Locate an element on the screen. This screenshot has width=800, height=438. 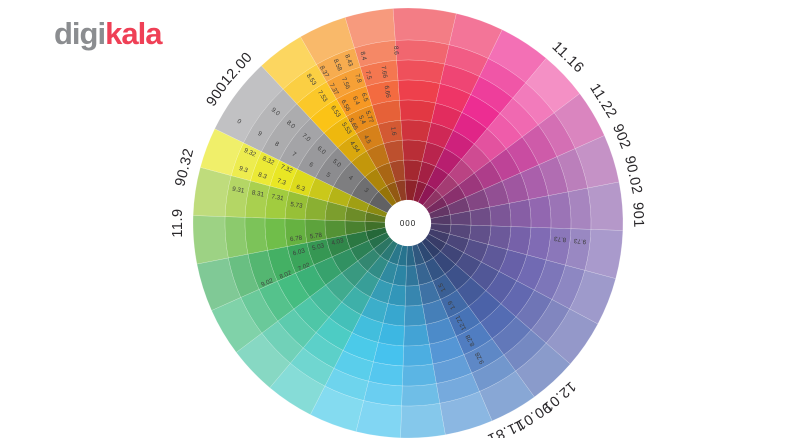
segment-label-8.43: 8.43 is located at coordinates (348, 61).